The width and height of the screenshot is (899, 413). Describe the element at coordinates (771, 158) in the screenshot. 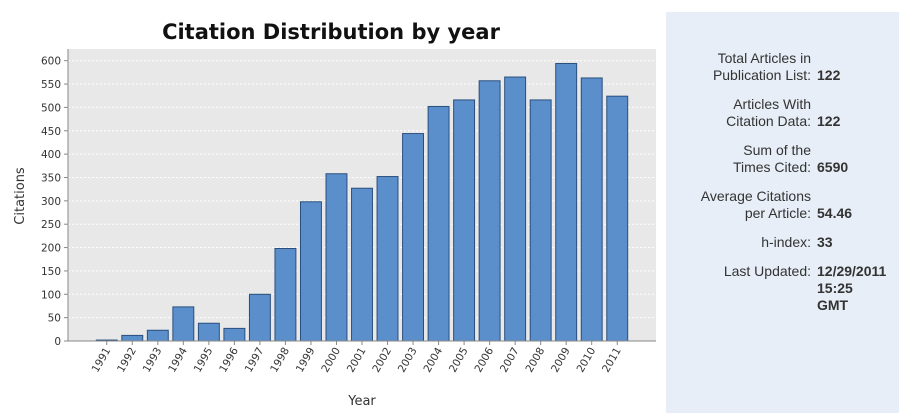

I see `stat-label: Sum of the Times Cited:` at that location.